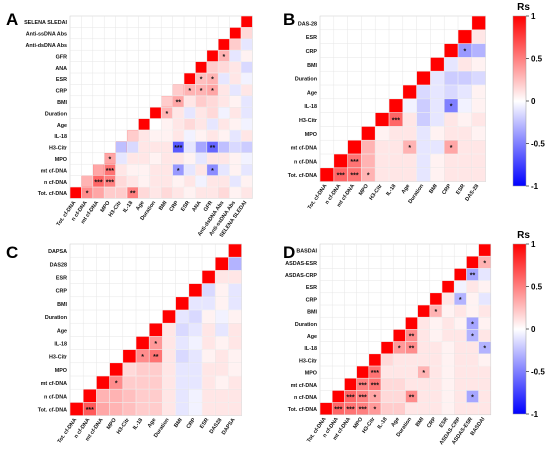 This screenshot has height=451, width=550. I want to click on row-label: Duration, so click(306, 325).